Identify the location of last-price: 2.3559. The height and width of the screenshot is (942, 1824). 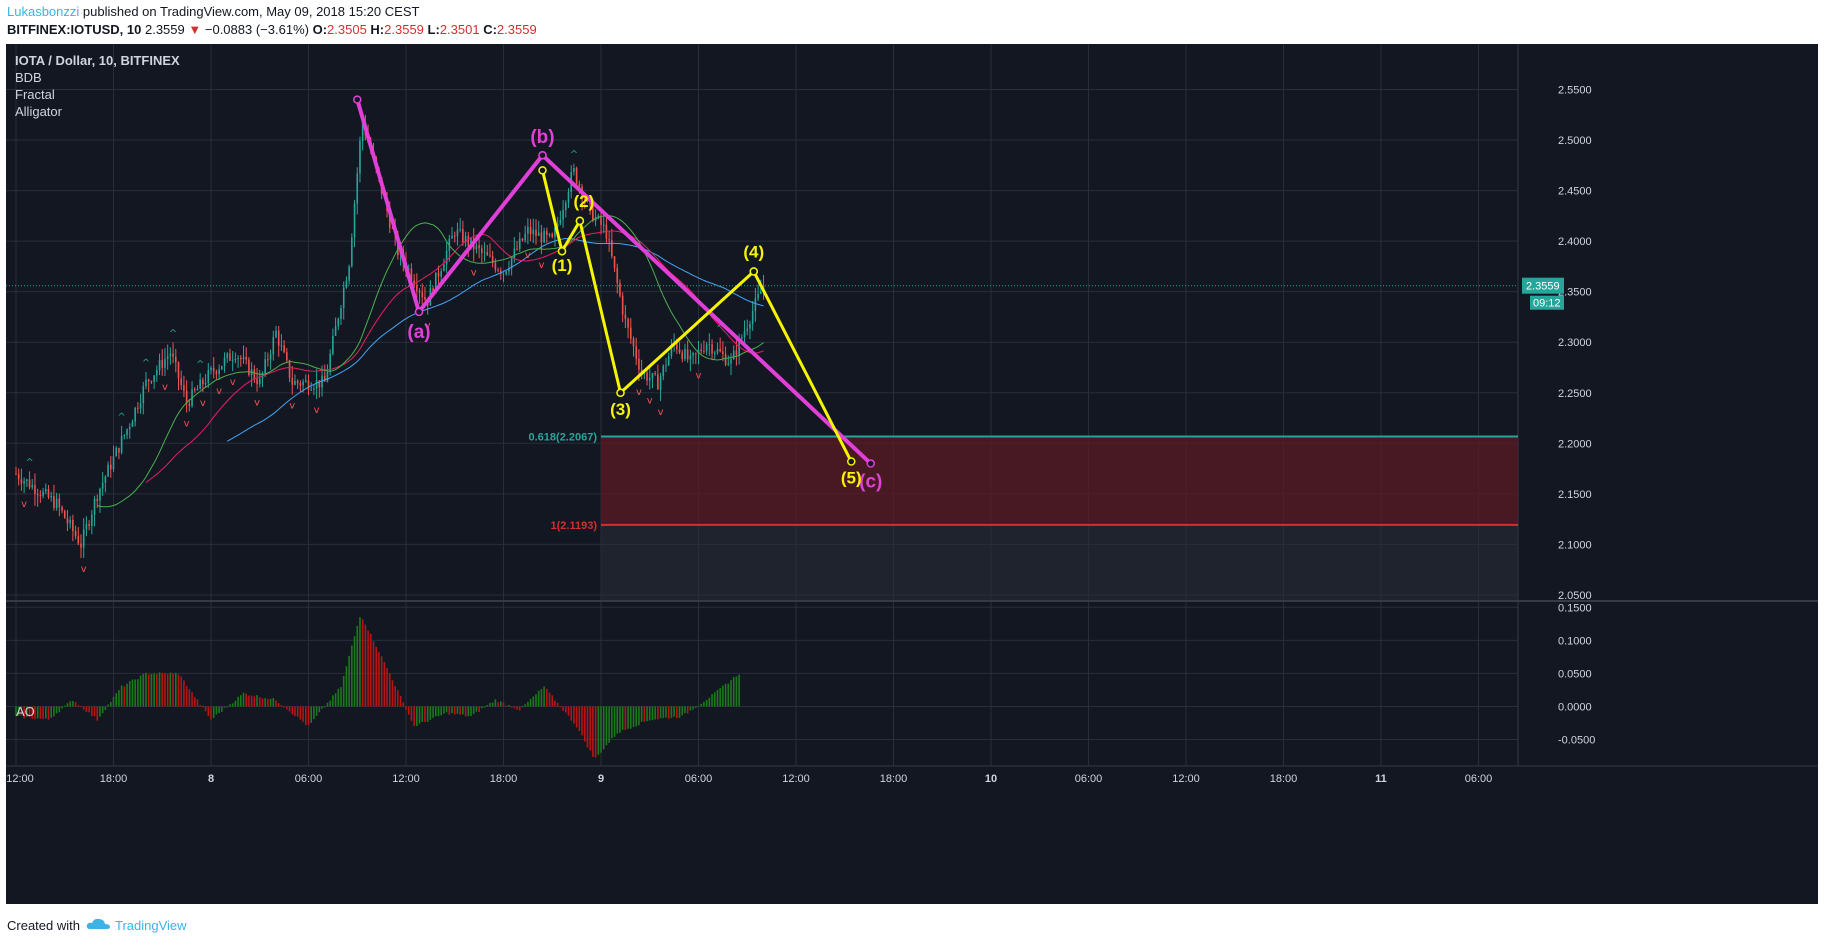
(164, 29).